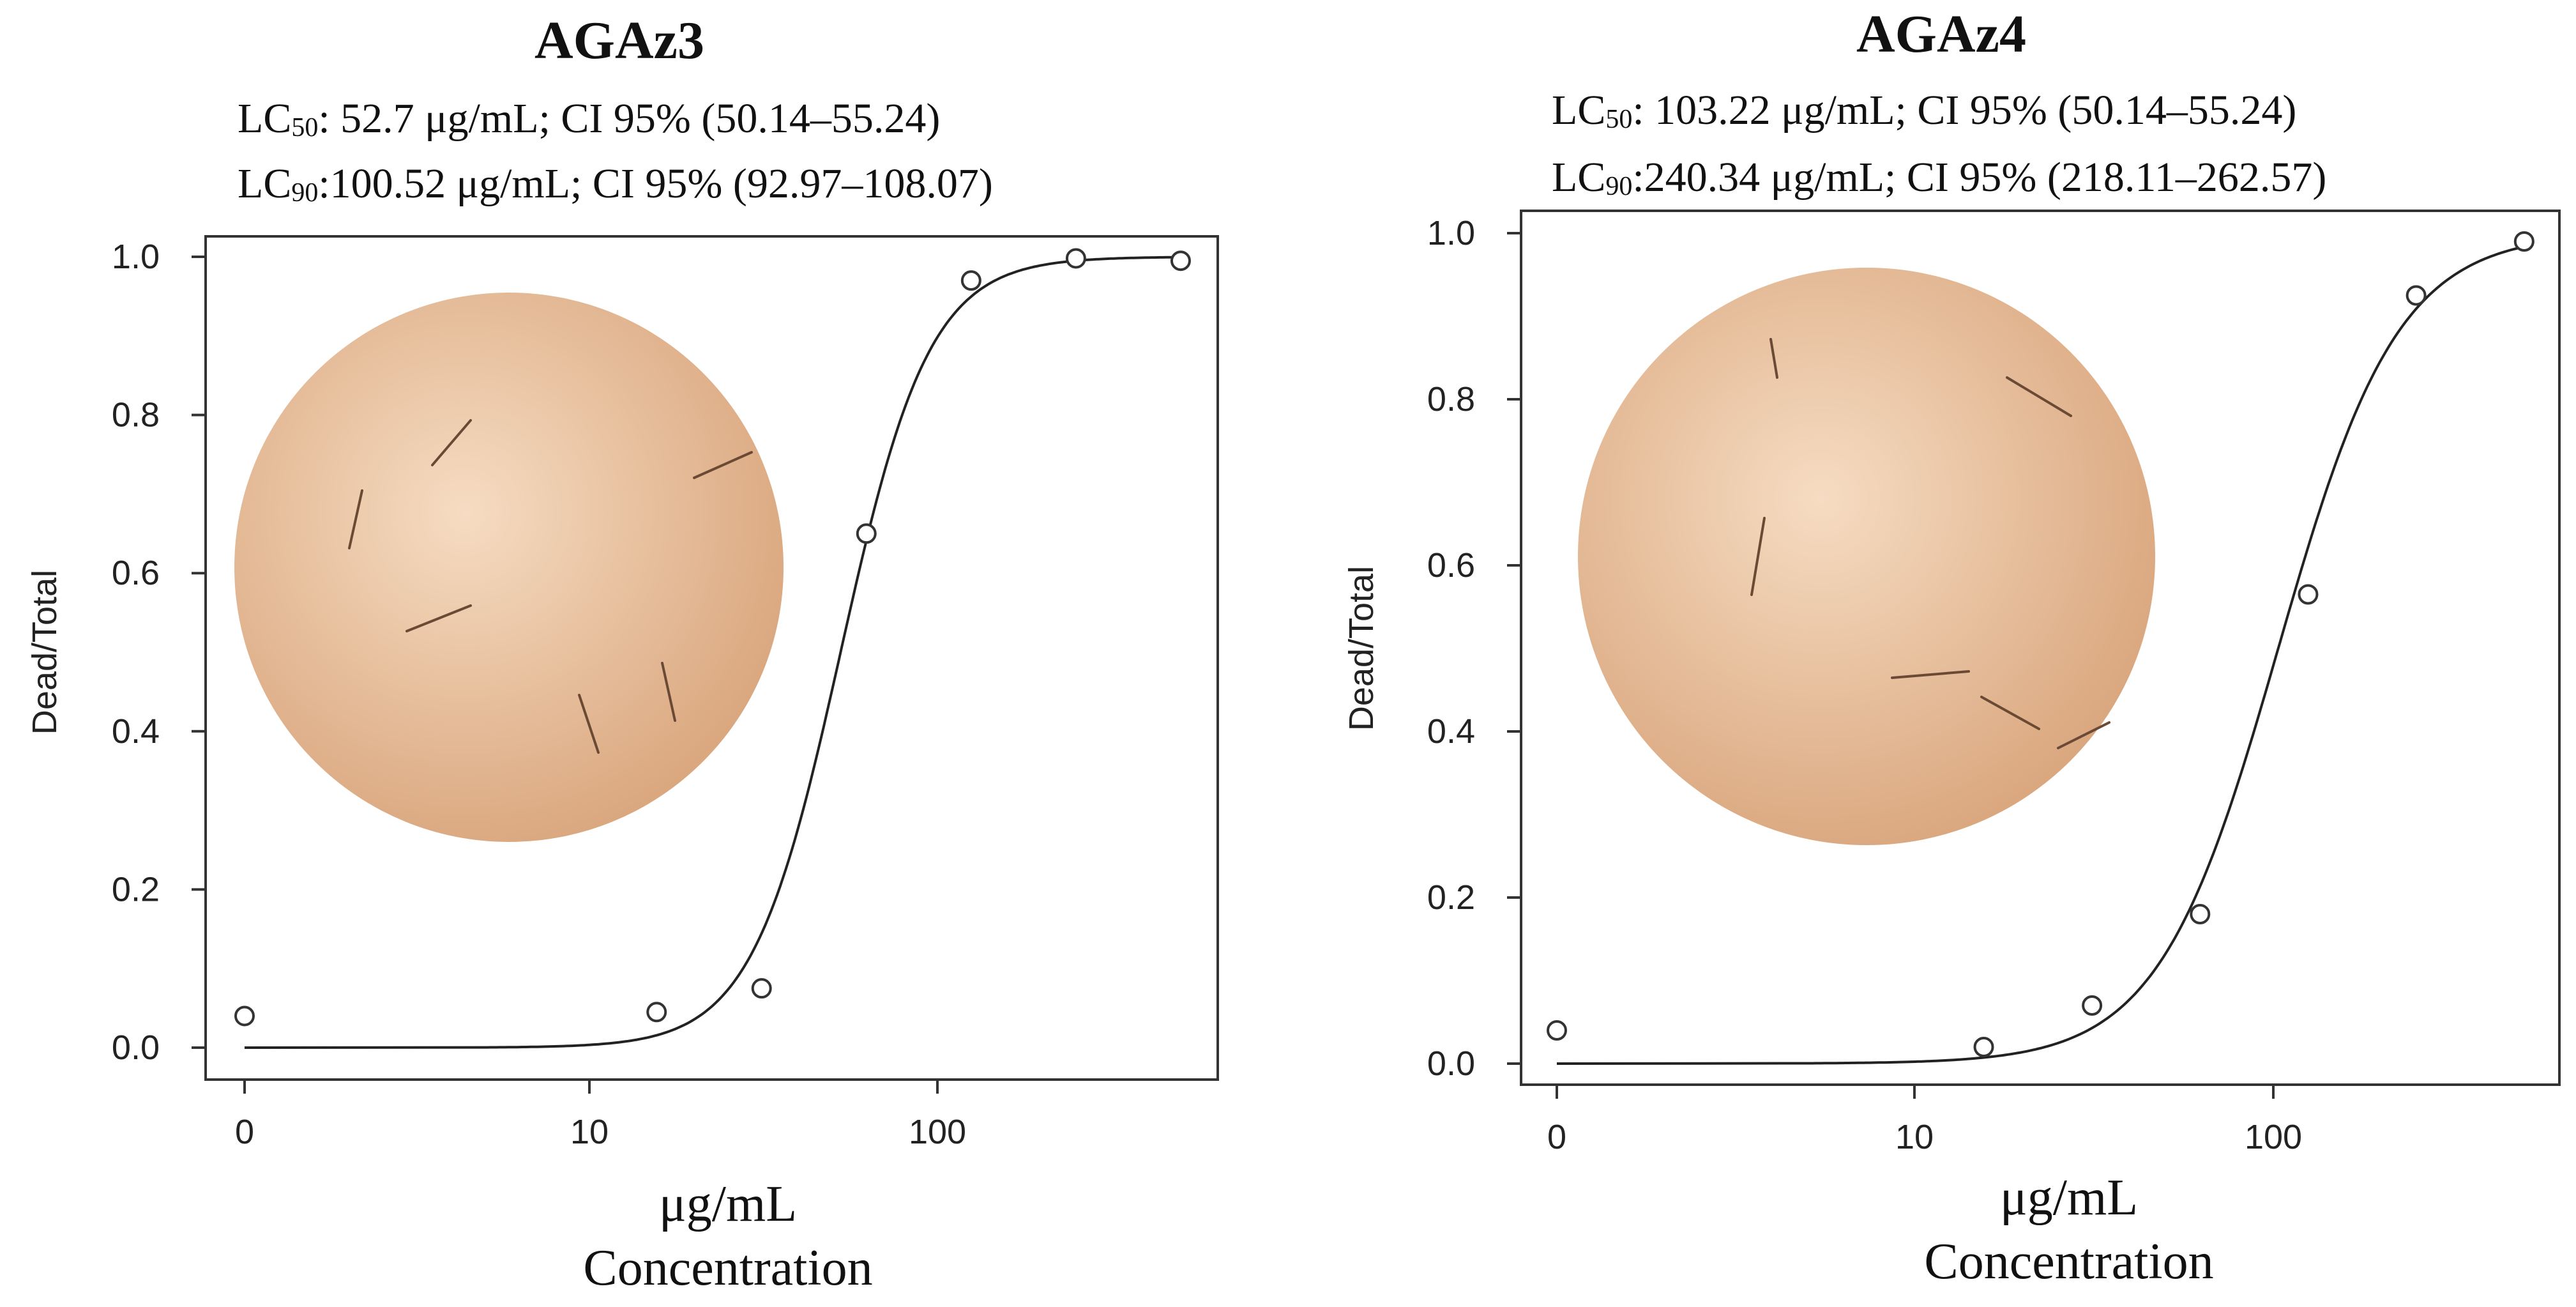 This screenshot has width=2576, height=1307. Describe the element at coordinates (589, 118) in the screenshot. I see `lc50-text: LC50: 52.7 μg/mL; CI 95% (50.14–55.24)` at that location.